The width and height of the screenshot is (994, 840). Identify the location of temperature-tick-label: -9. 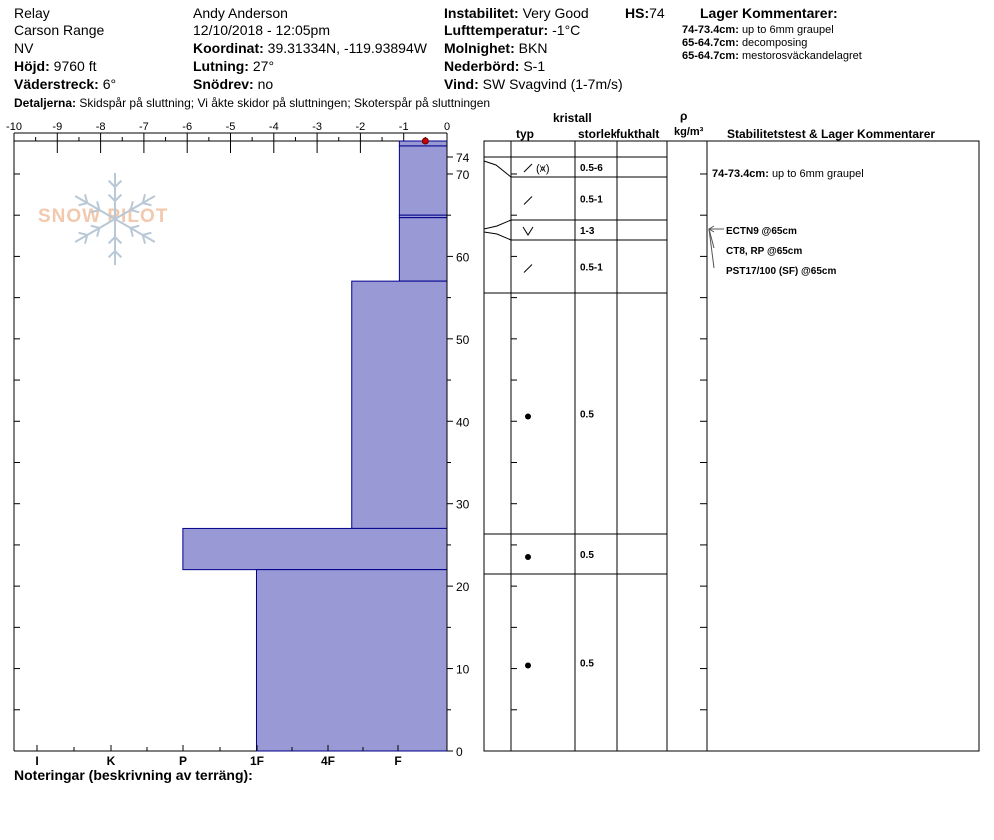
(57, 127).